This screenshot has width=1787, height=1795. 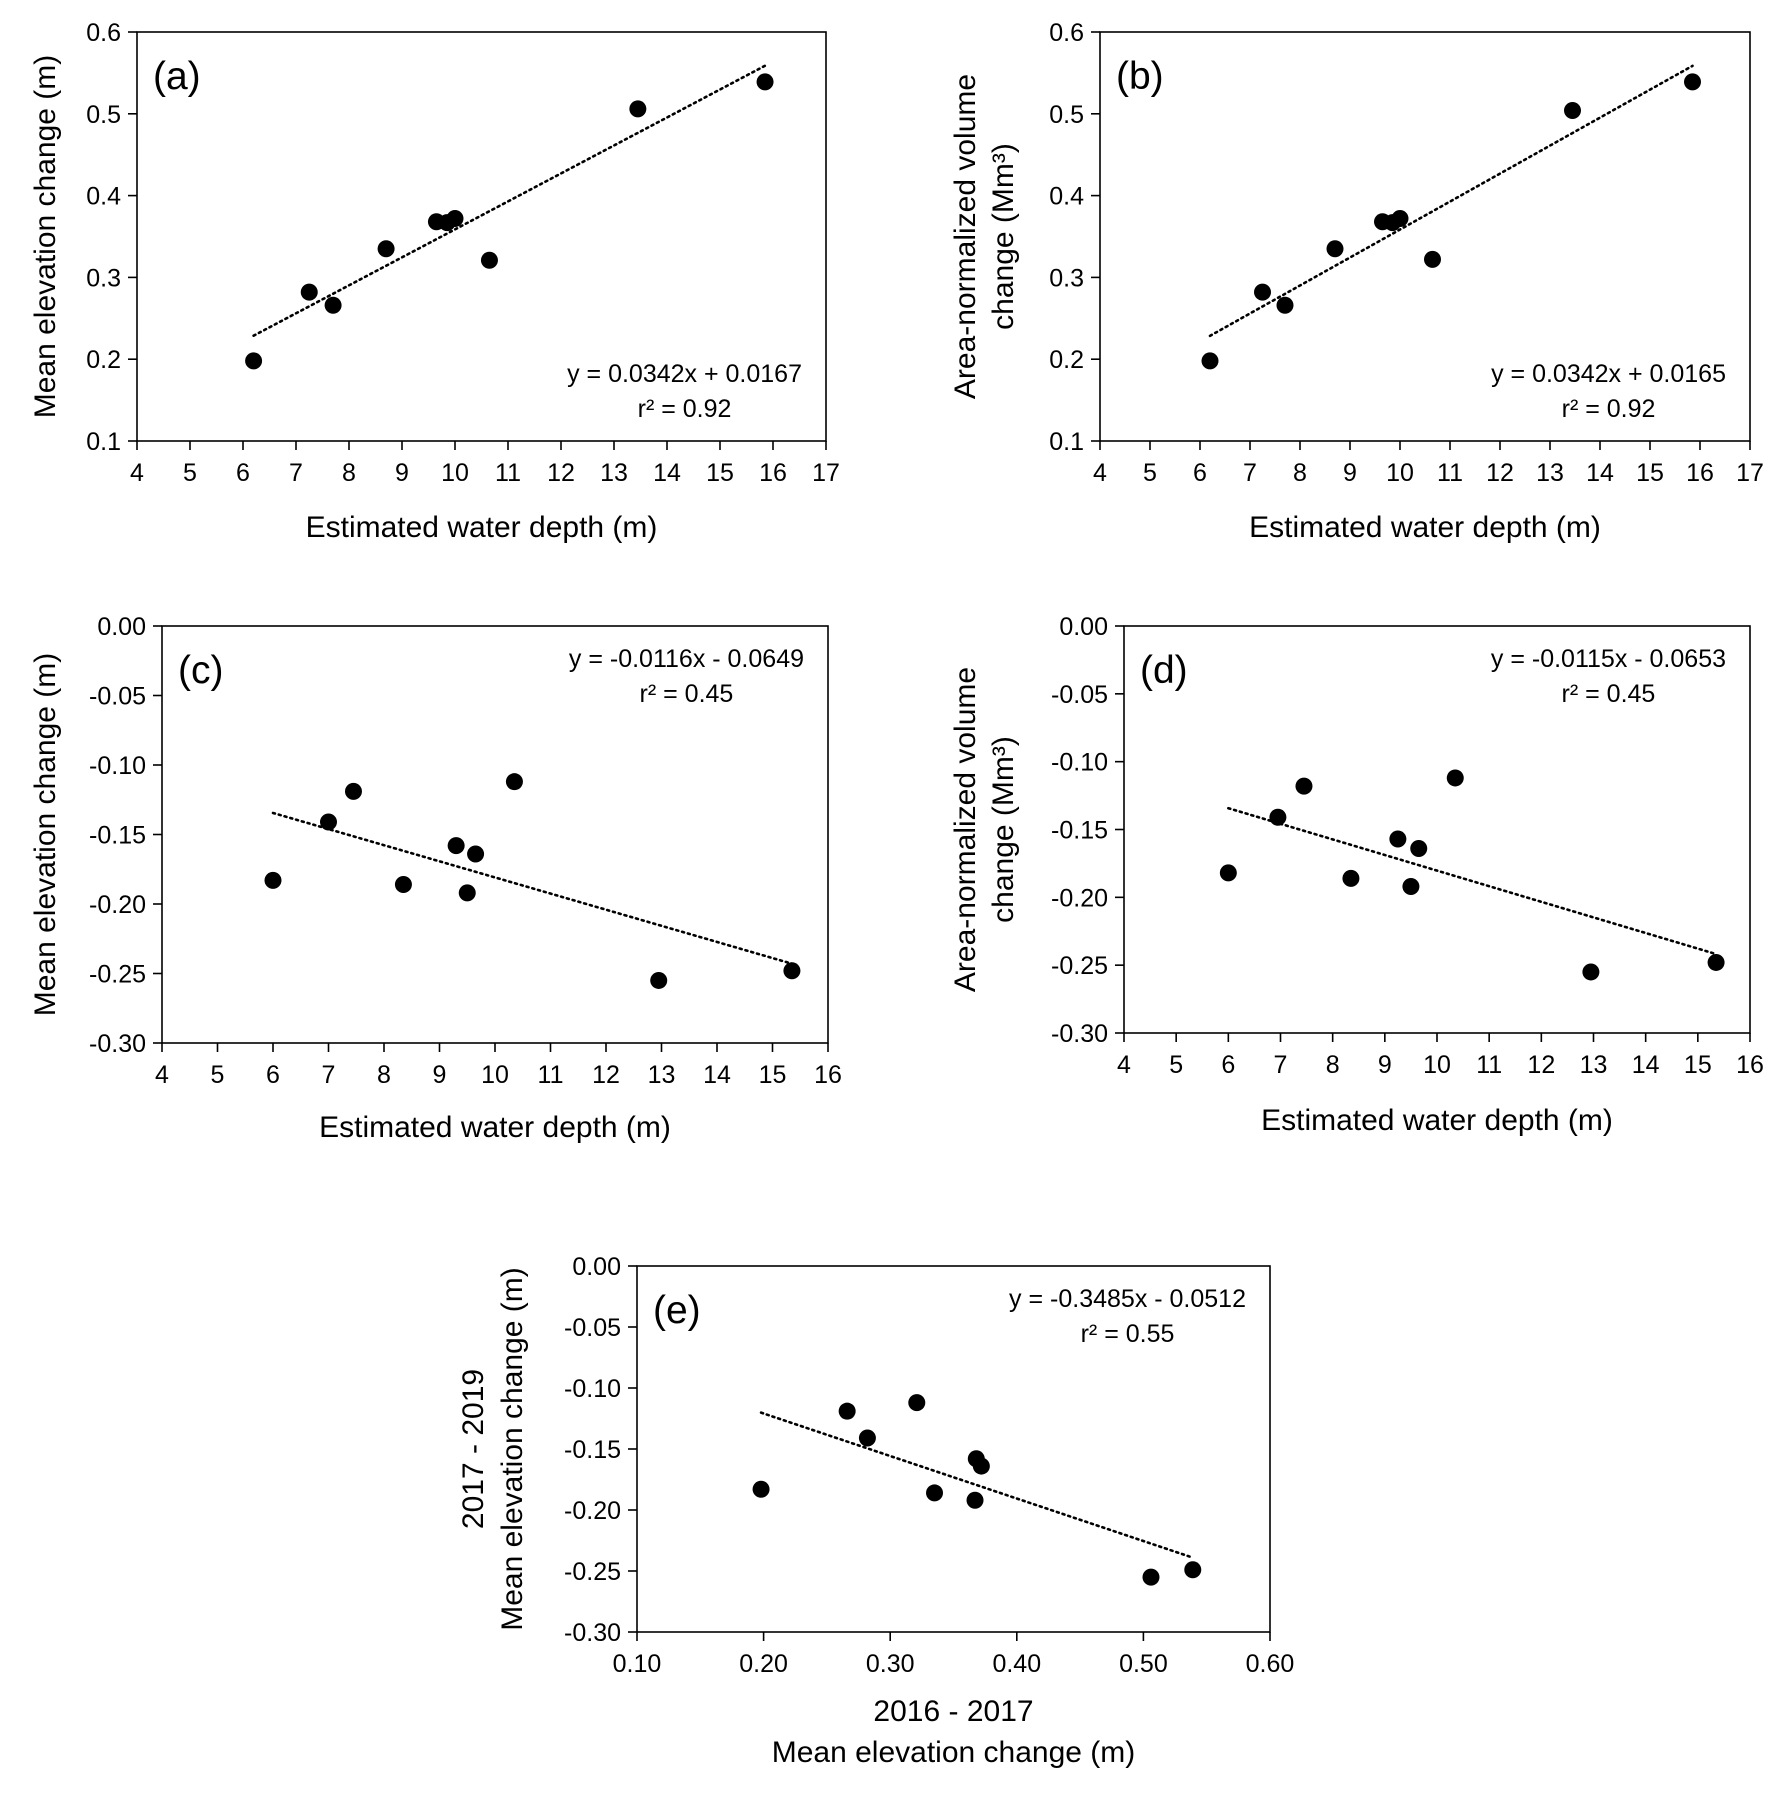 I want to click on y-tick-label: 0.1, so click(x=103, y=442).